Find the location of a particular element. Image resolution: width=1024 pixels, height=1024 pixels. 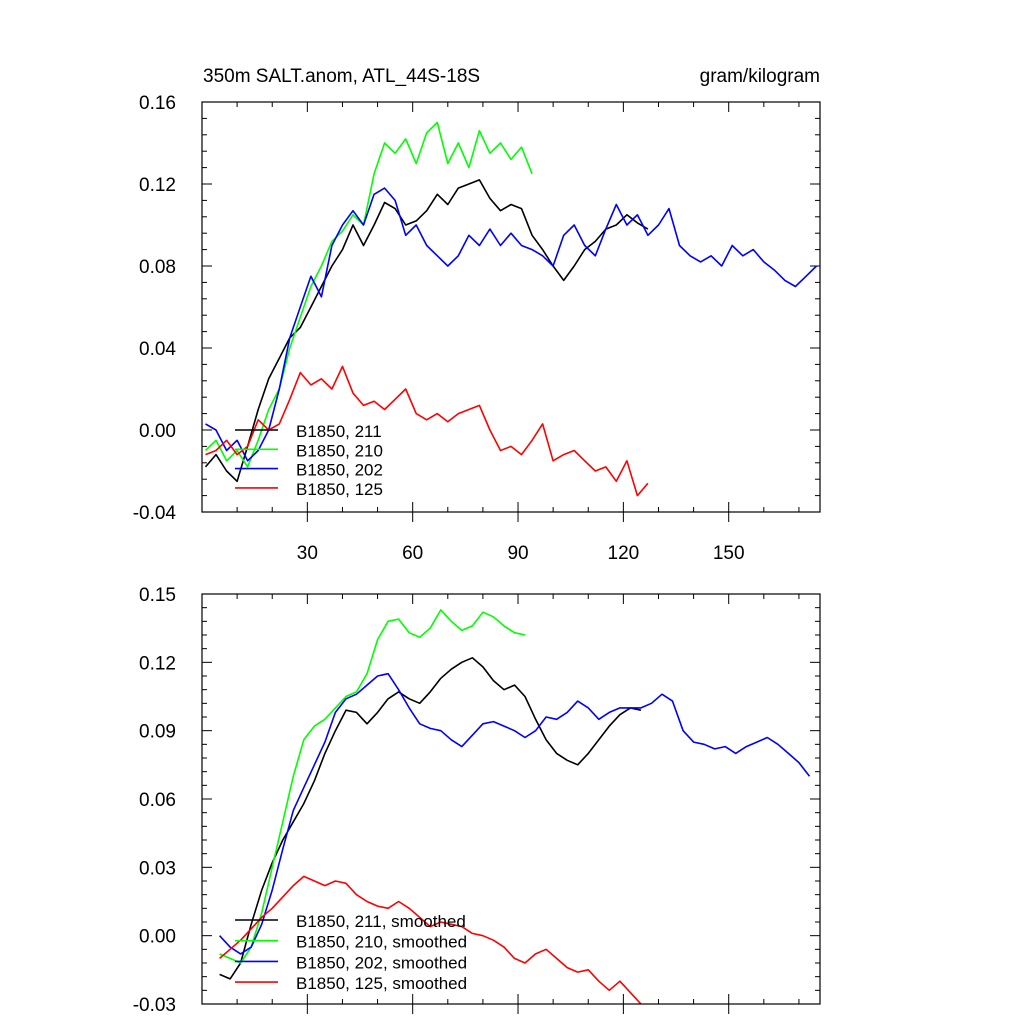

bottom-y-tick-label: 0.00 is located at coordinates (157, 937).